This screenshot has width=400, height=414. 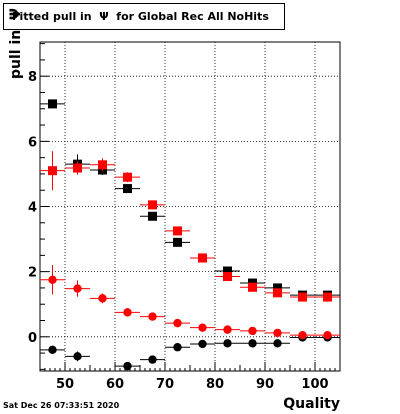 I want to click on timestamp: Sat Dec 26 07:33:51 2020, so click(x=61, y=405).